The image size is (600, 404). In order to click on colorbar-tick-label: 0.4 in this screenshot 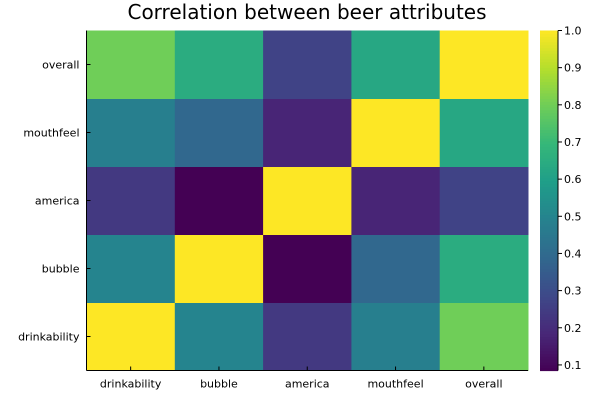, I will do `click(573, 253)`.